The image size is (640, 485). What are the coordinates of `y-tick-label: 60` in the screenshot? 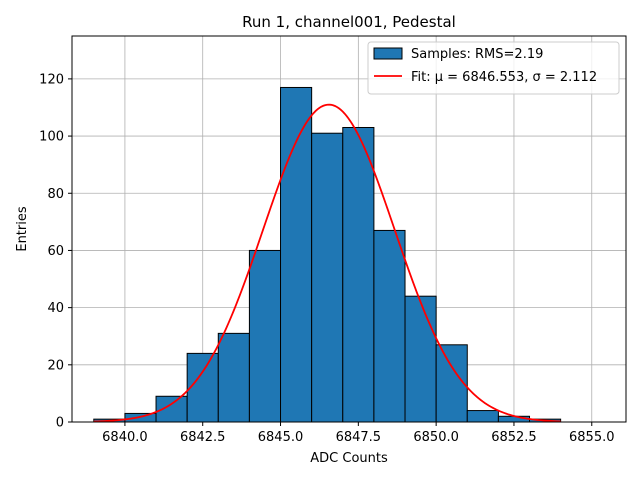 It's located at (55, 251).